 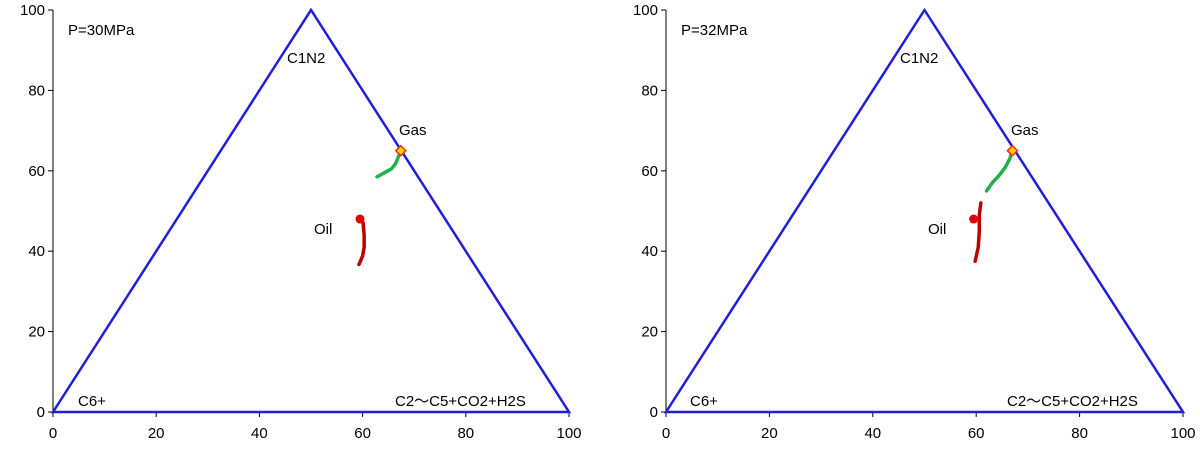 I want to click on annotation-pressure: P=32MPa, so click(x=714, y=30).